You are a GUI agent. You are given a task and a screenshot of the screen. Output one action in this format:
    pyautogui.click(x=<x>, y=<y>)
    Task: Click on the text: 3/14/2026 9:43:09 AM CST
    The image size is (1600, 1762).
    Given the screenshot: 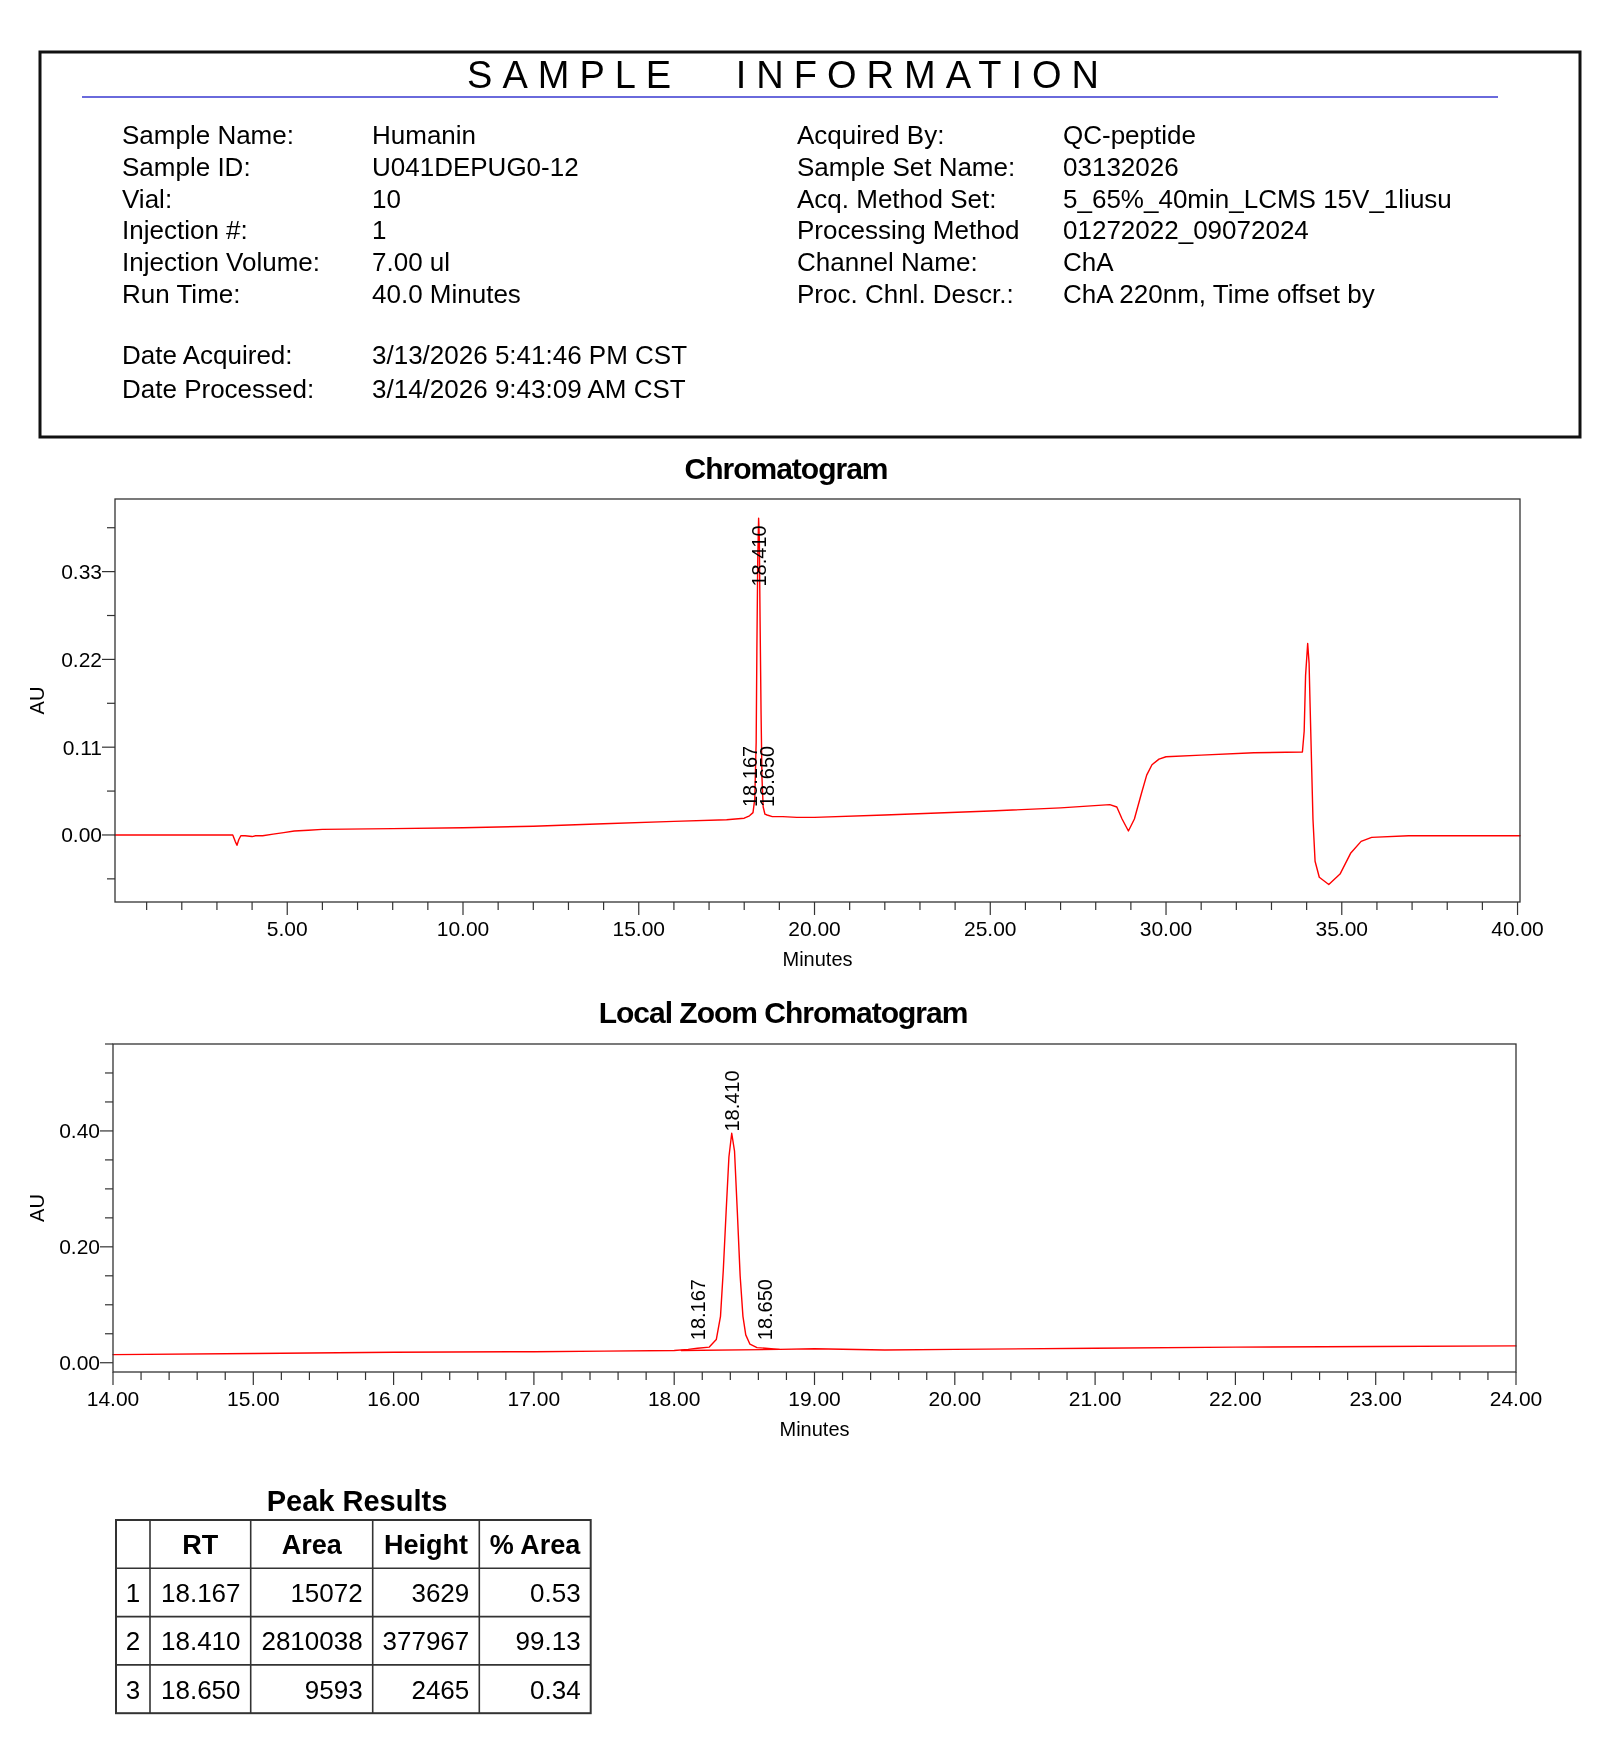 What is the action you would take?
    pyautogui.click(x=529, y=389)
    